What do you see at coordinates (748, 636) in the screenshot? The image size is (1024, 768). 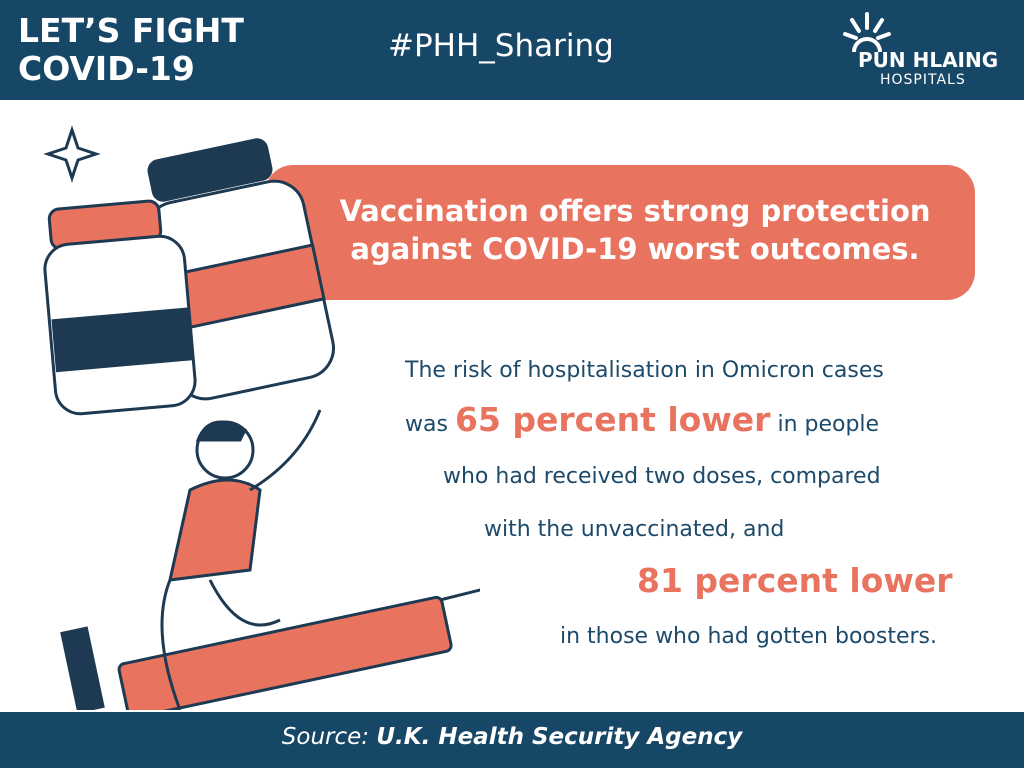 I see `body-text: in those who had gotten boosters.` at bounding box center [748, 636].